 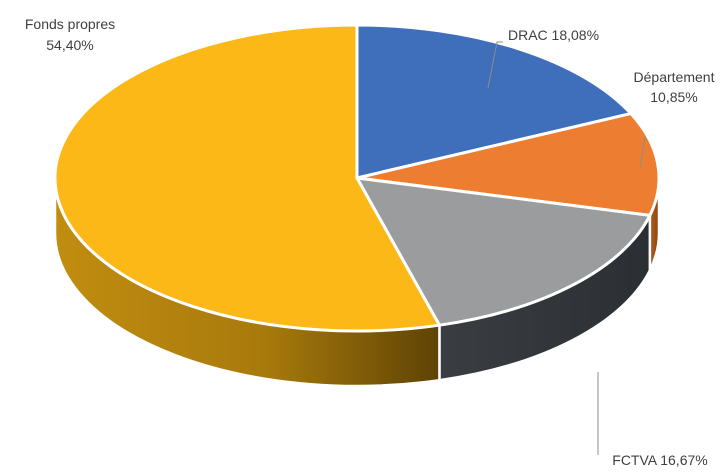 What do you see at coordinates (495, 65) in the screenshot?
I see `drac-leader-line` at bounding box center [495, 65].